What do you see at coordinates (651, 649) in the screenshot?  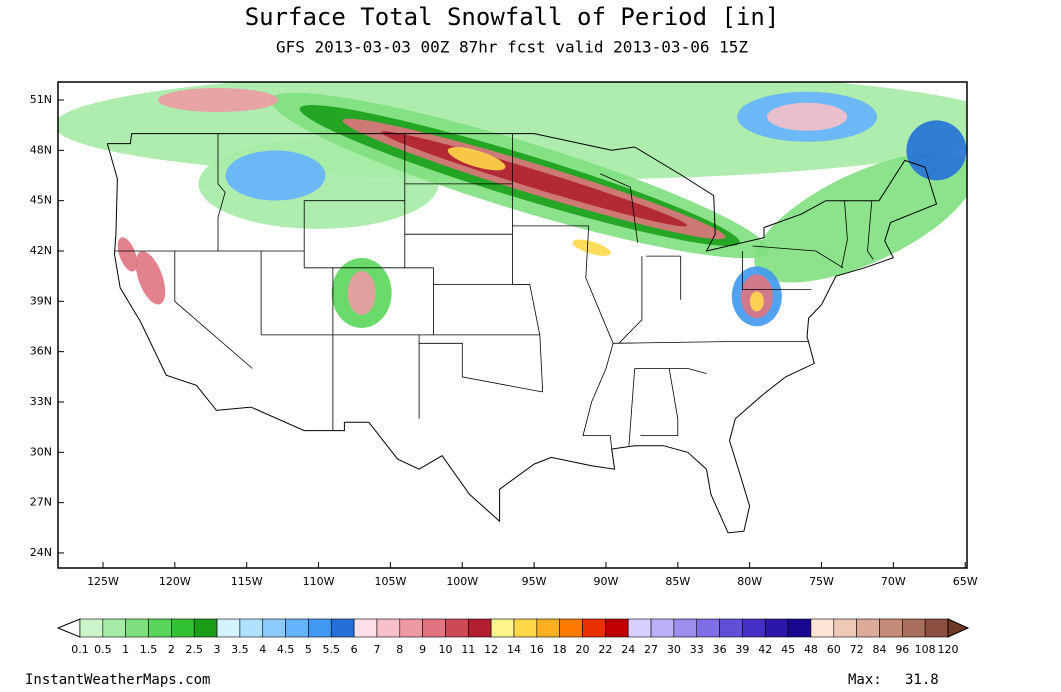 I see `colorbar-label: 27` at bounding box center [651, 649].